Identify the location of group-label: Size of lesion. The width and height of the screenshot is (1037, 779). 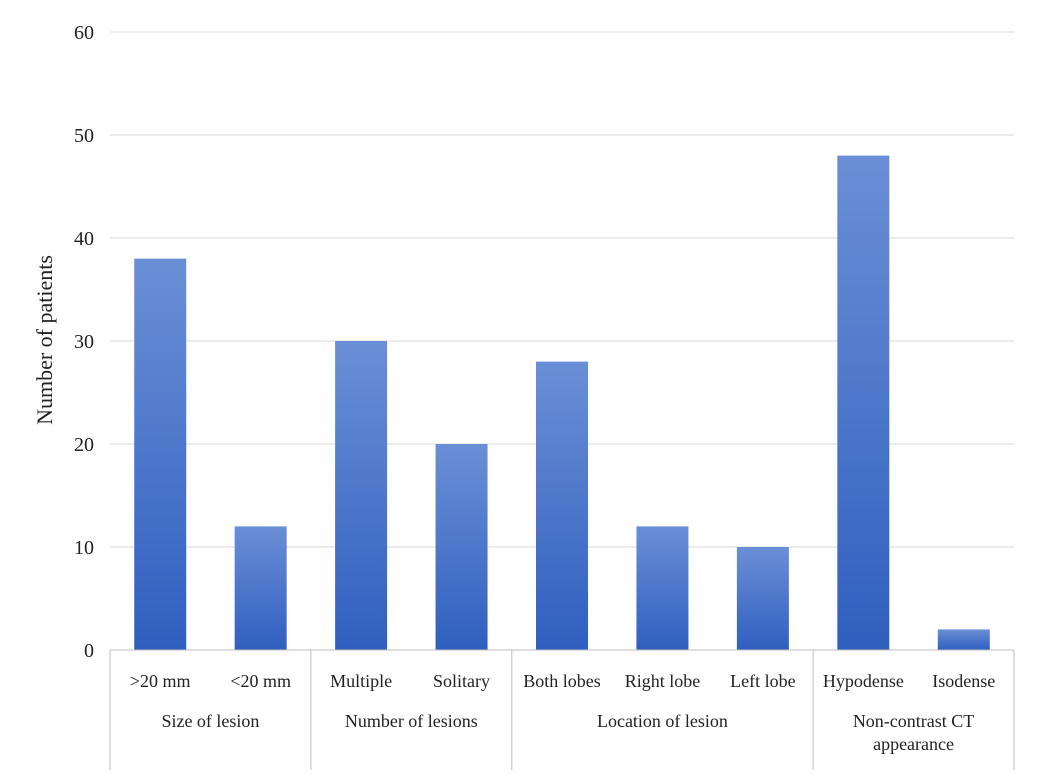
(210, 721).